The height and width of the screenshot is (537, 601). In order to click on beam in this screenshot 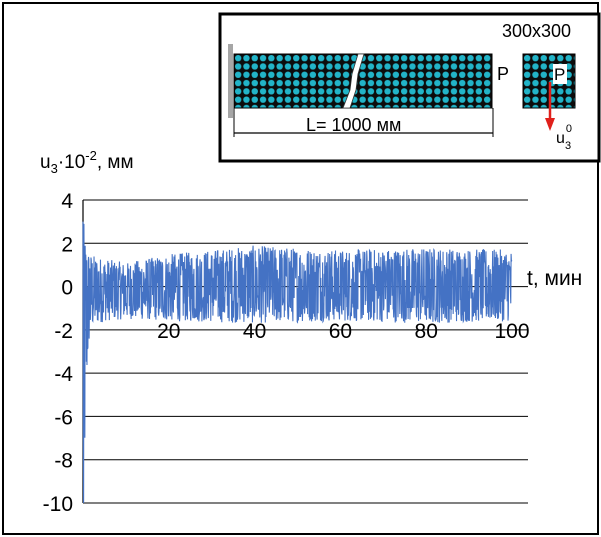, I will do `click(363, 81)`.